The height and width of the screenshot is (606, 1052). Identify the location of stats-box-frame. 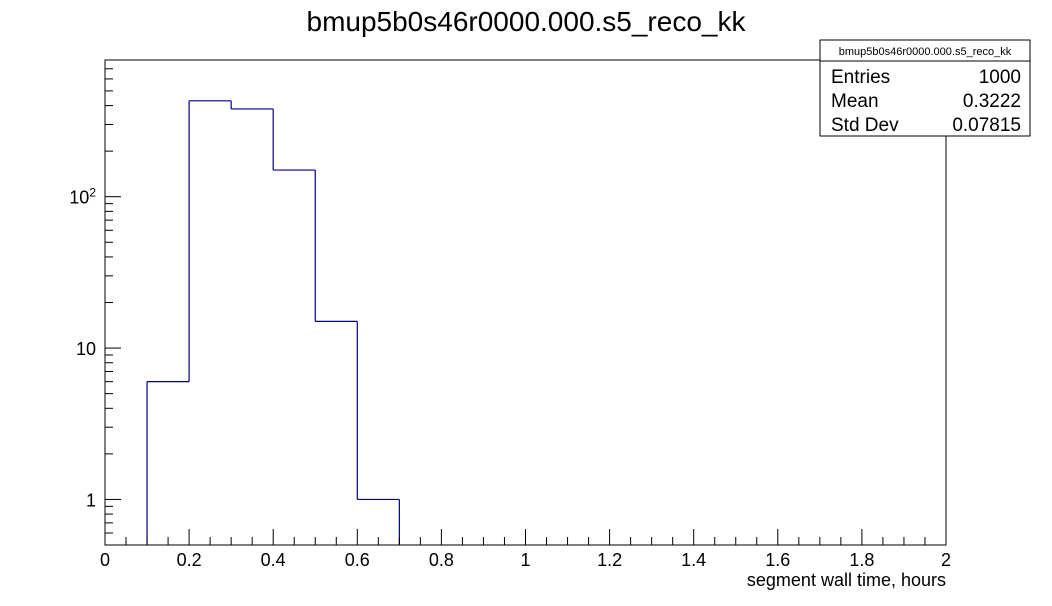
(925, 88).